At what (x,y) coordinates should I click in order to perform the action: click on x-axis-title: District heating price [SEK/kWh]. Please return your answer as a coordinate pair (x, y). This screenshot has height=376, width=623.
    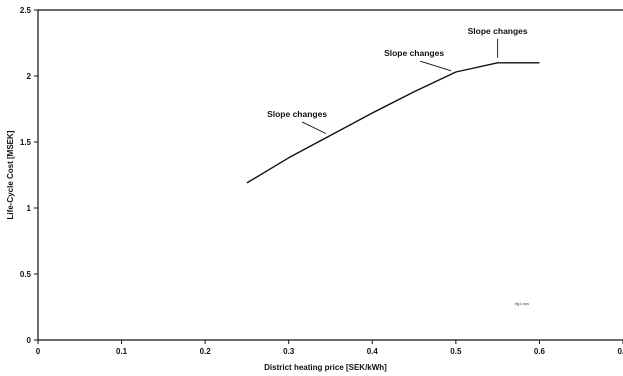
    Looking at the image, I should click on (325, 367).